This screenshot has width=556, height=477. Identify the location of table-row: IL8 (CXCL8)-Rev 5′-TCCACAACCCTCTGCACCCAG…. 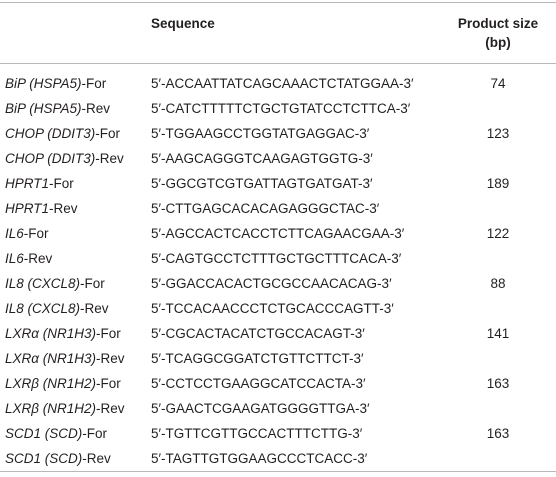
(278, 308).